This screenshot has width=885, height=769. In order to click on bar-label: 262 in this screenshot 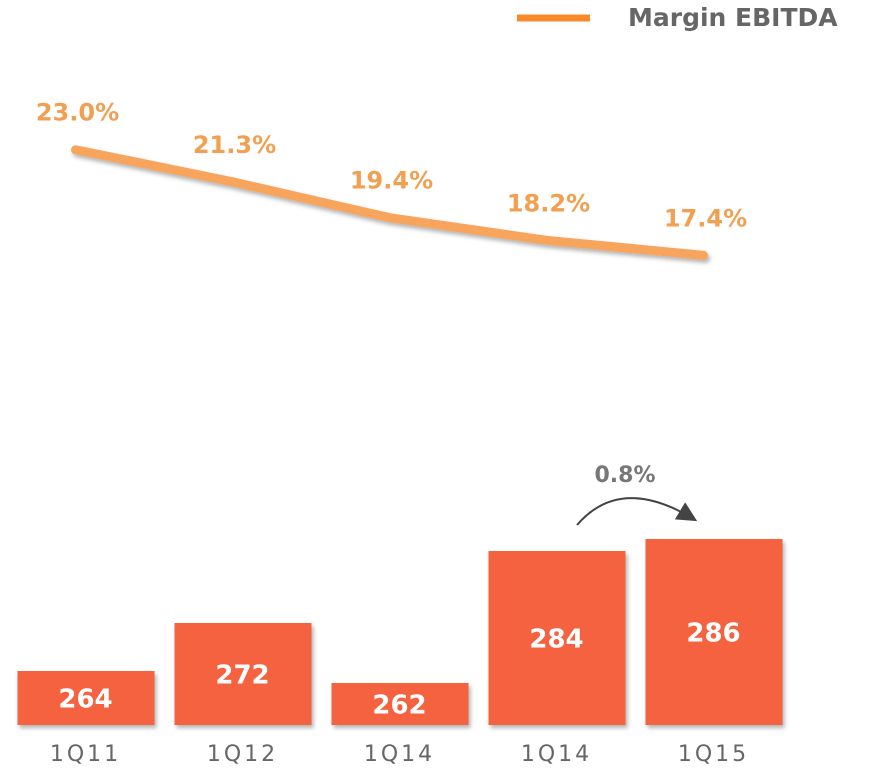, I will do `click(399, 706)`.